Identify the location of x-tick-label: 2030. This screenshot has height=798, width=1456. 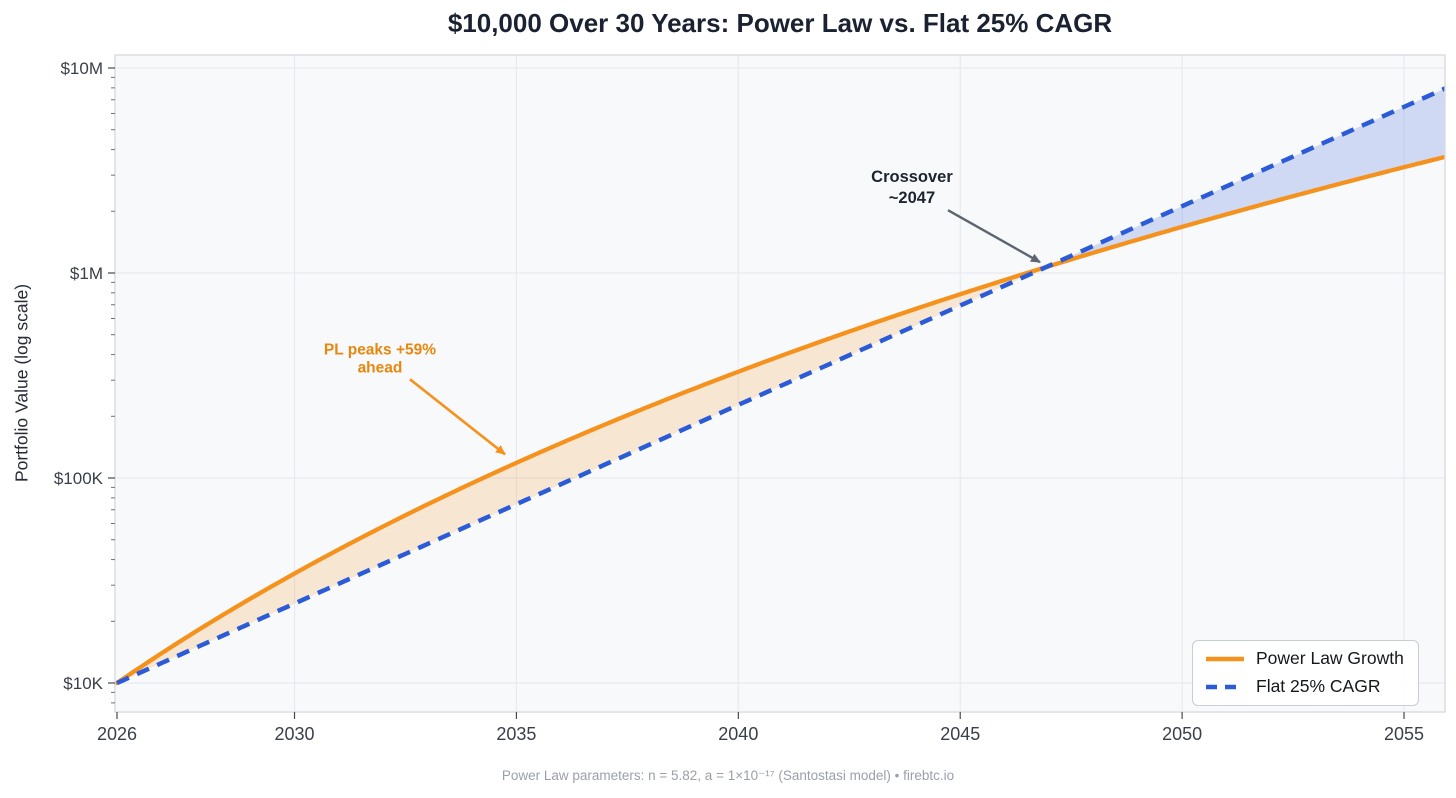
(294, 734).